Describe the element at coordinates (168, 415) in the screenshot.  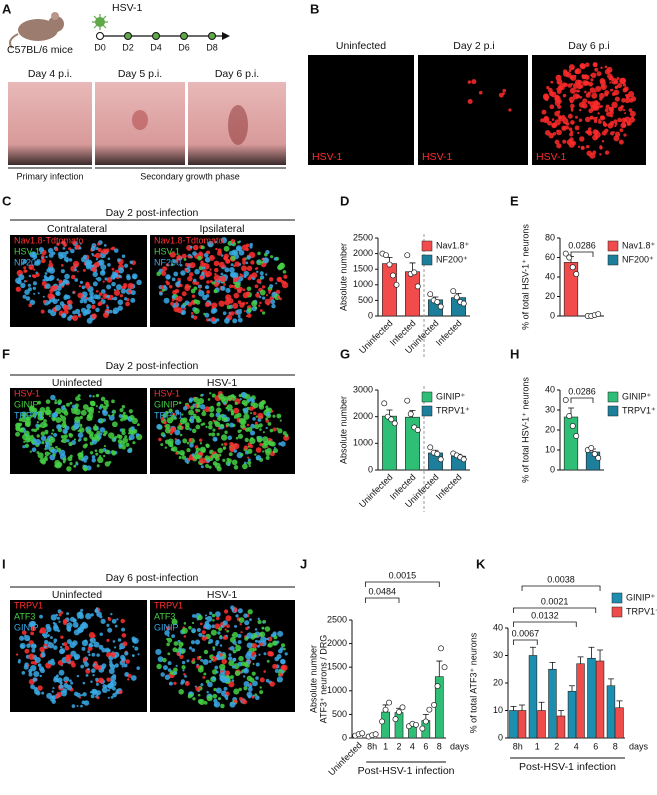
I see `stain-label: TRPV1` at that location.